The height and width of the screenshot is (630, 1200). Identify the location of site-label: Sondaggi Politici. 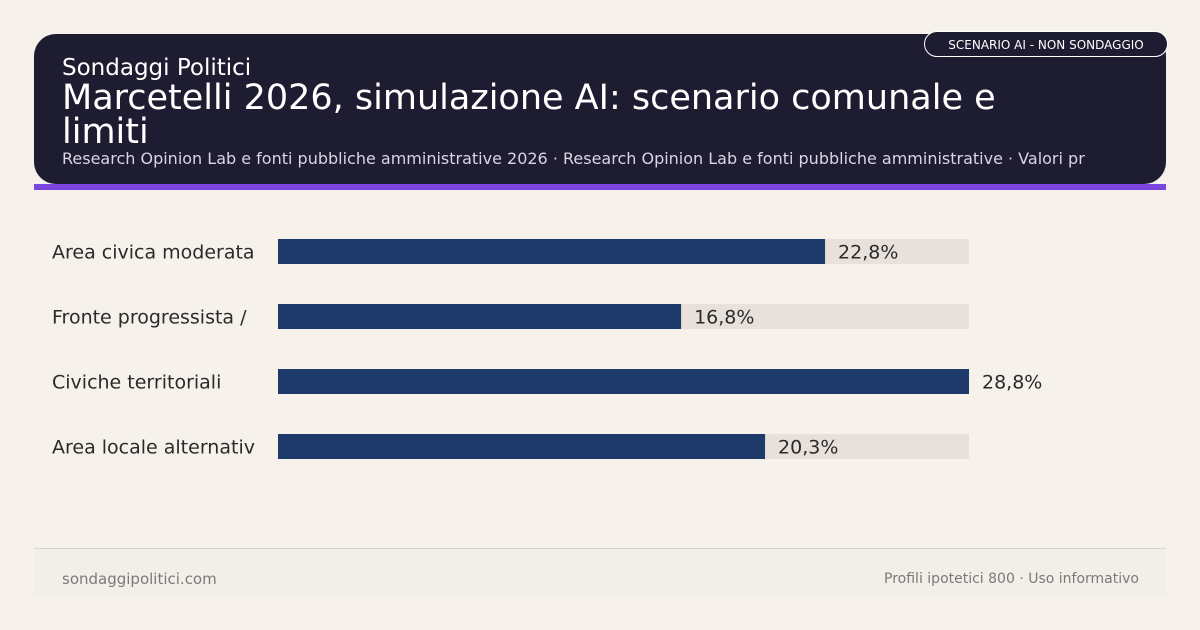
(157, 68).